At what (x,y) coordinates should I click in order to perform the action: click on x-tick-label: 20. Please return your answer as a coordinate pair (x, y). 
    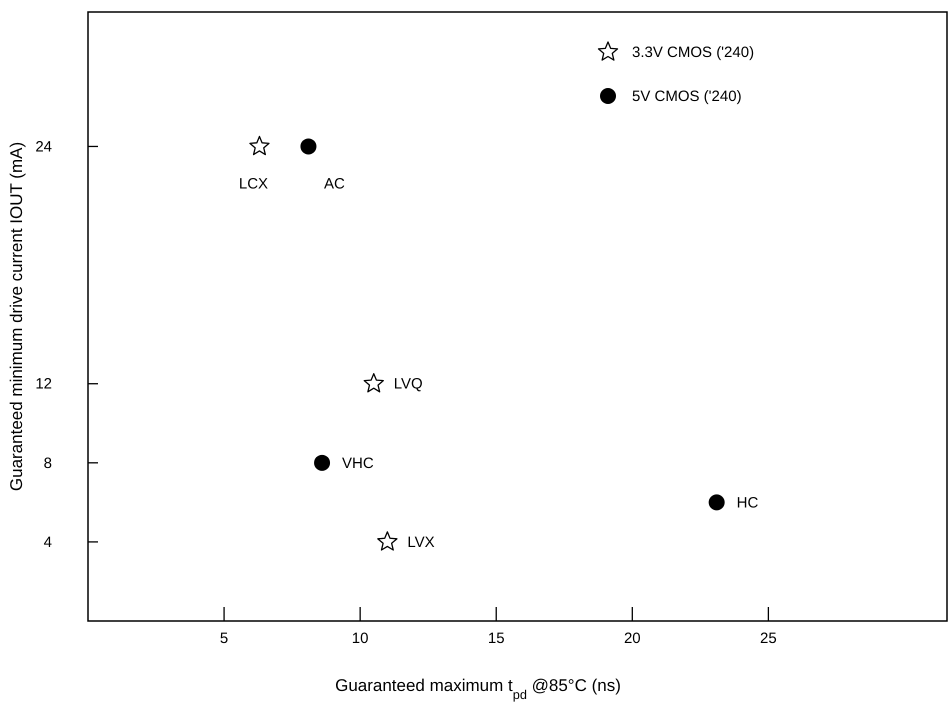
    Looking at the image, I should click on (632, 638).